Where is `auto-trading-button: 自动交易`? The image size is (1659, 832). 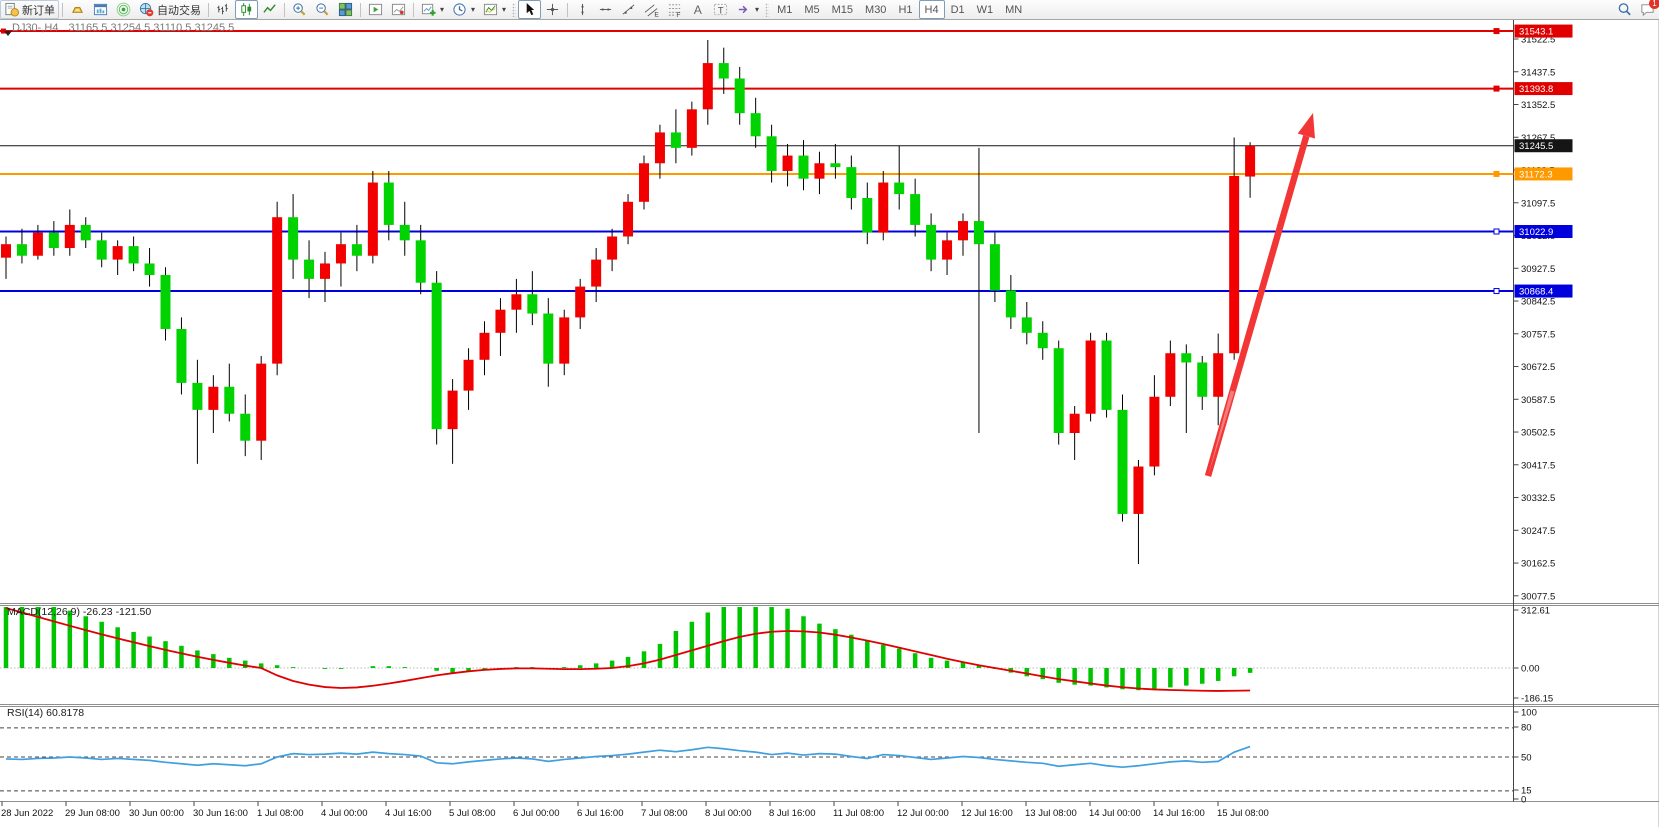
auto-trading-button: 自动交易 is located at coordinates (170, 9).